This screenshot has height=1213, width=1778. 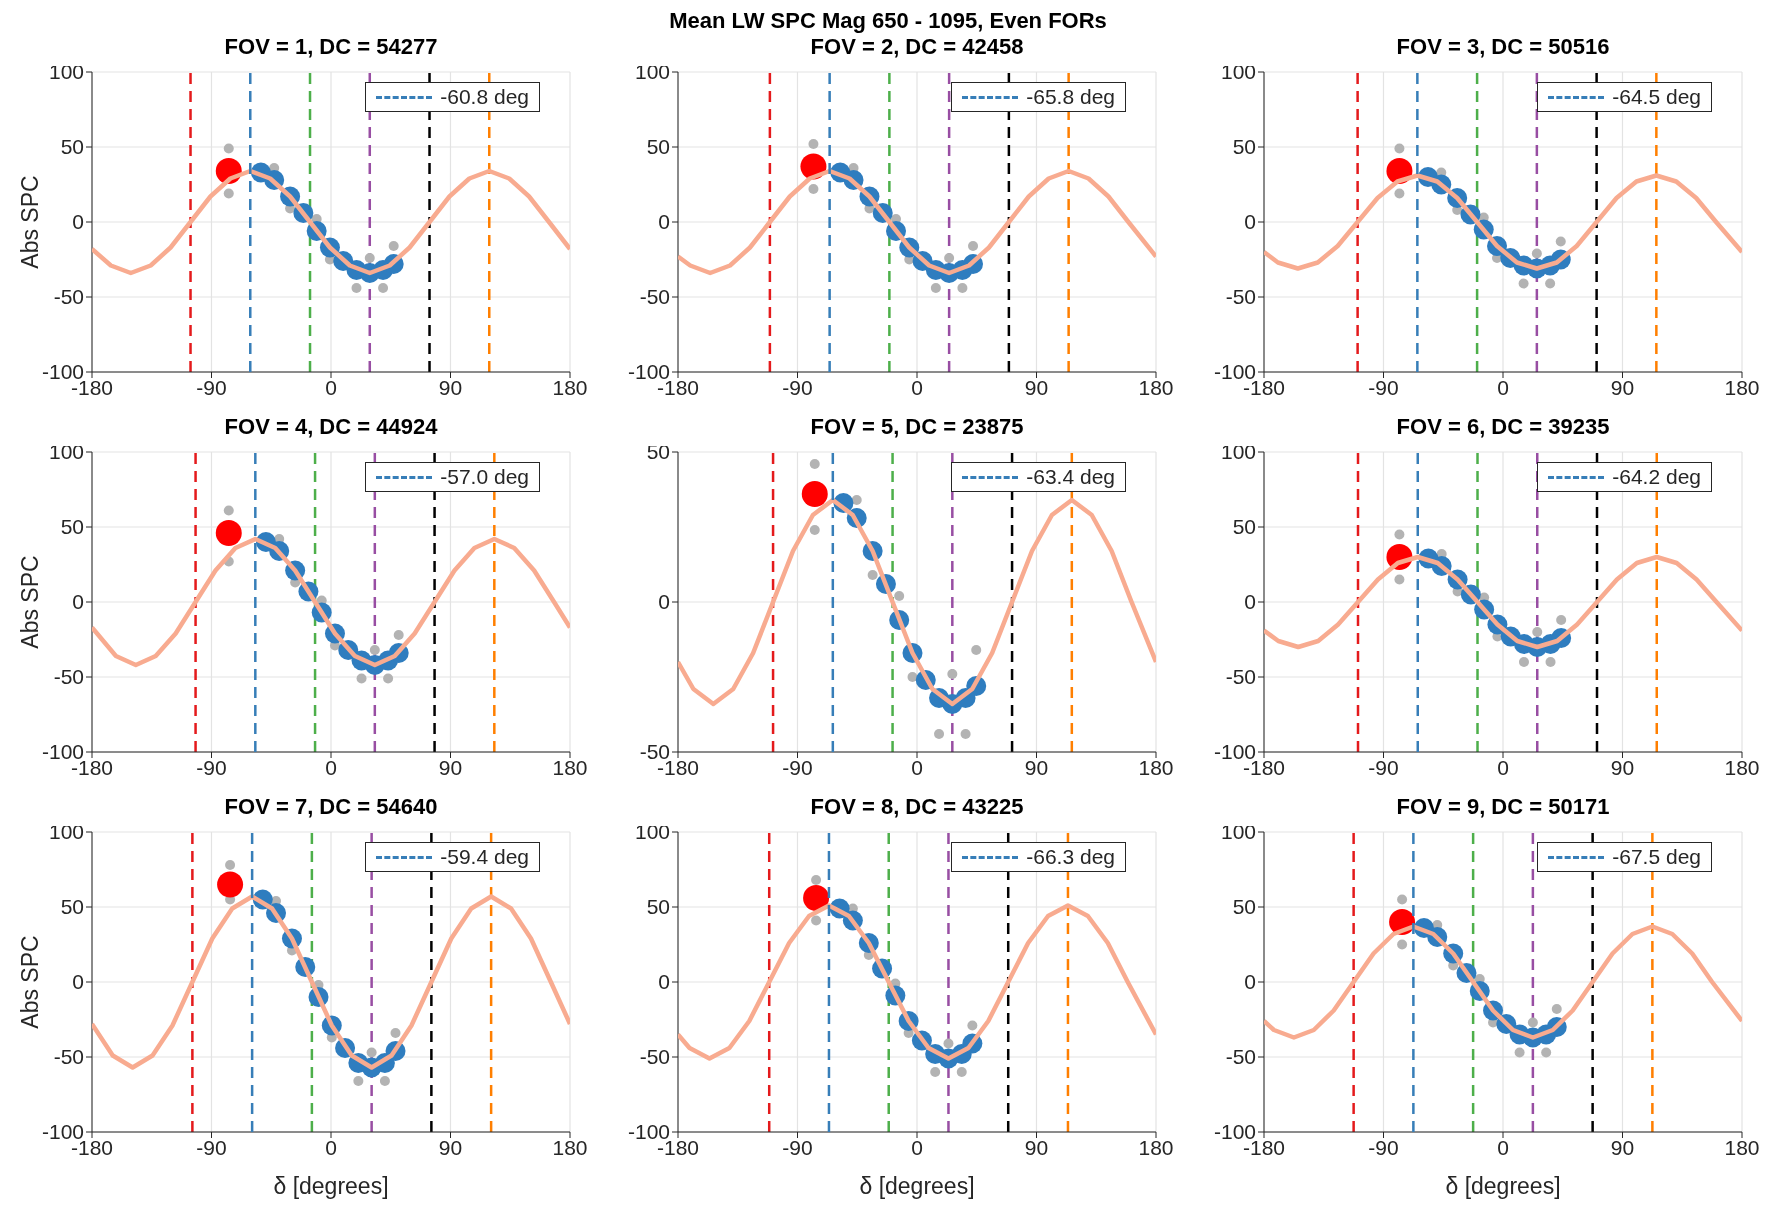 What do you see at coordinates (1070, 477) in the screenshot?
I see `legend-label: -63.4 deg` at bounding box center [1070, 477].